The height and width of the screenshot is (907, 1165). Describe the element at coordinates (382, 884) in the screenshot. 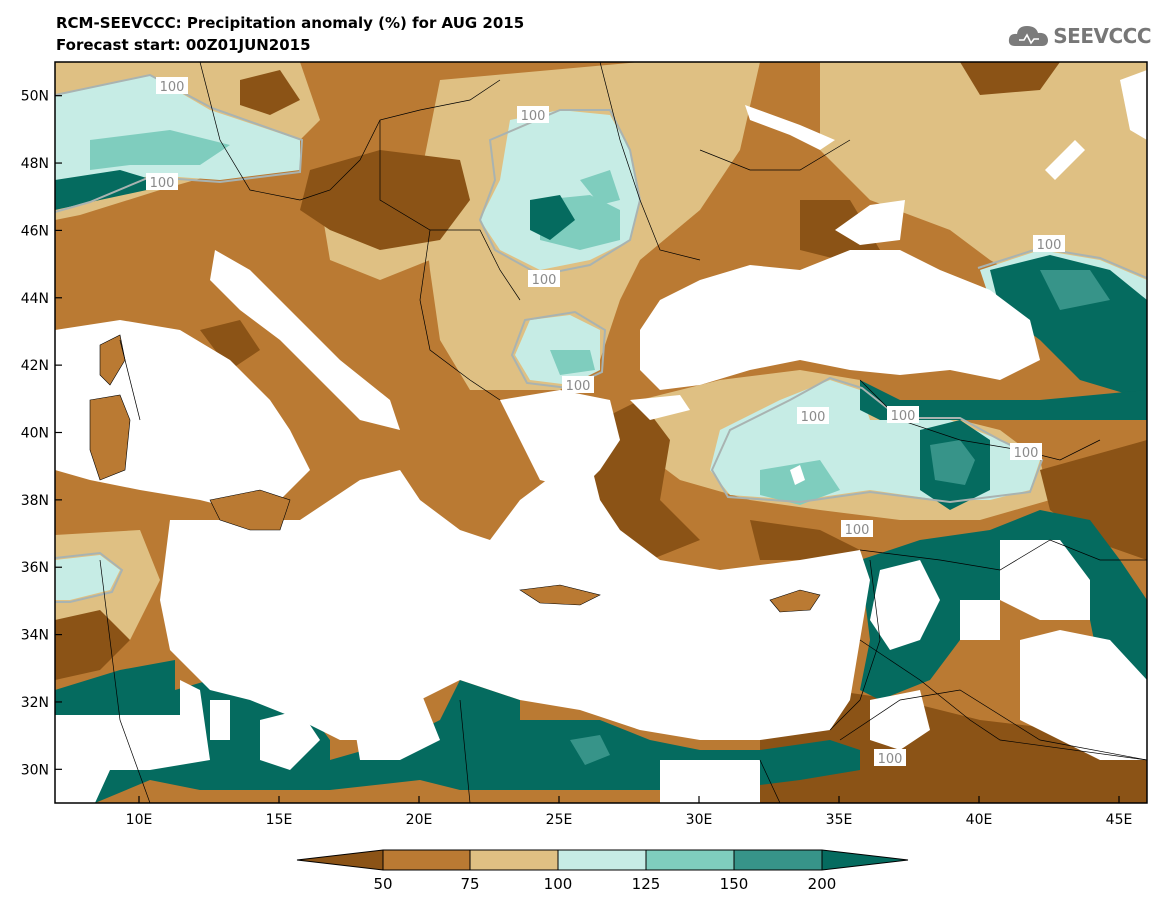

I see `colorbar-tick-label: 50` at that location.